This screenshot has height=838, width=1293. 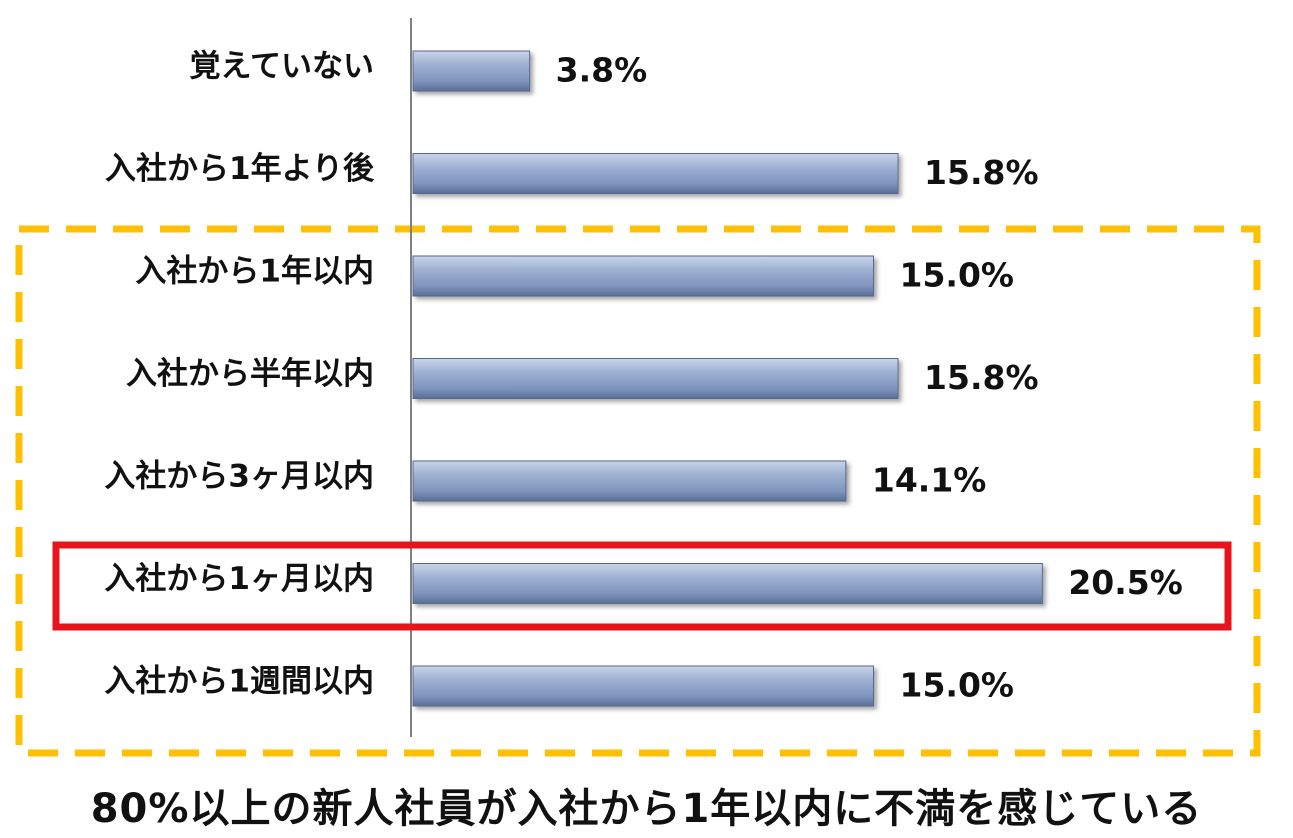 What do you see at coordinates (239, 477) in the screenshot?
I see `category-label-4: 入社から3ヶ月以内` at bounding box center [239, 477].